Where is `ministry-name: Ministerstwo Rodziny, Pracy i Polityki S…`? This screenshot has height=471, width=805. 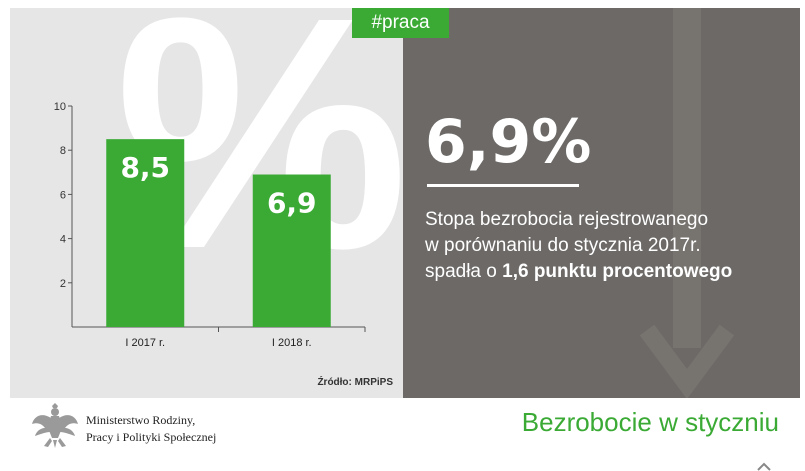
ministry-name: Ministerstwo Rodziny, Pracy i Polityki S… is located at coordinates (151, 429).